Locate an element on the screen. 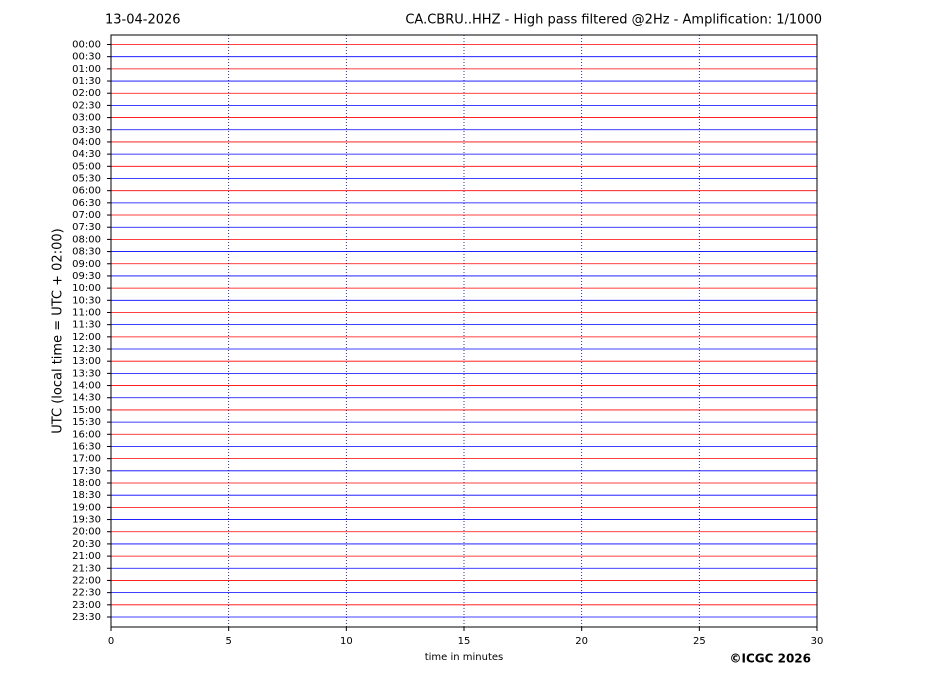 The width and height of the screenshot is (927, 696). y-tick-label: 17:00 is located at coordinates (86, 459).